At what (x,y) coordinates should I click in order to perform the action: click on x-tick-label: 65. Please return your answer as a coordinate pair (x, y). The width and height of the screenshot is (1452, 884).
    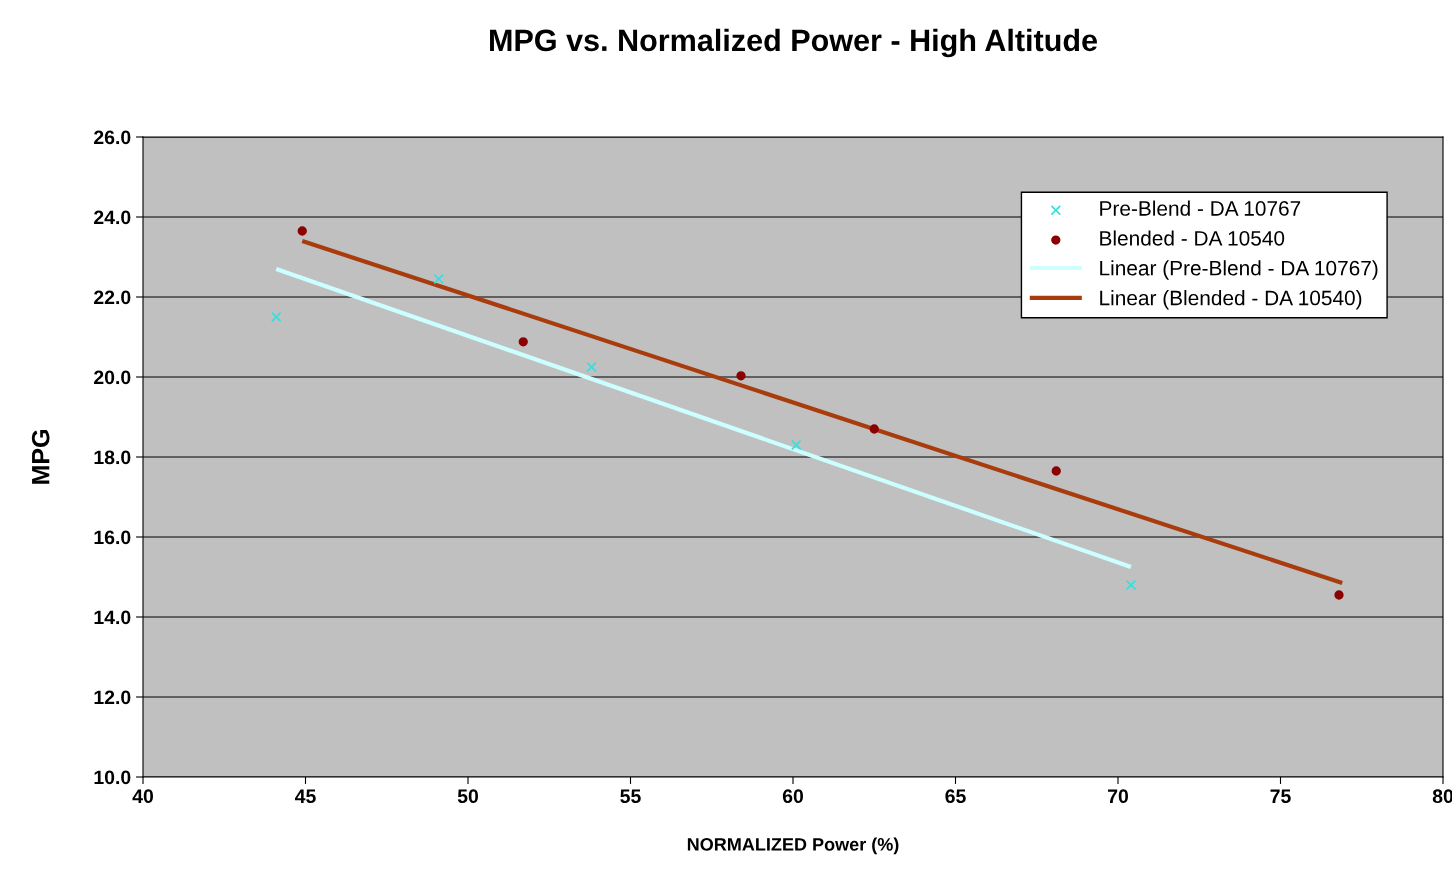
    Looking at the image, I should click on (955, 796).